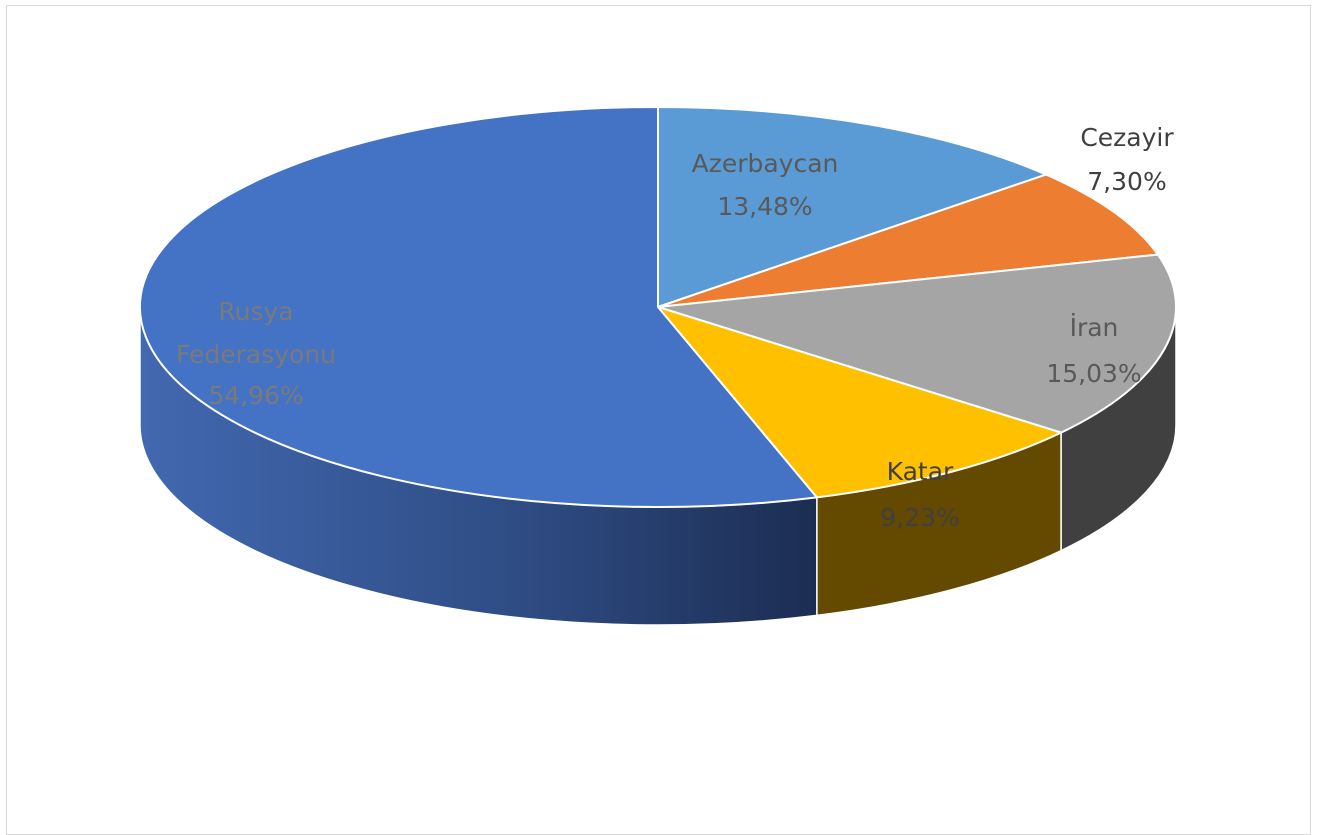 The width and height of the screenshot is (1319, 835). What do you see at coordinates (1093, 350) in the screenshot?
I see `data-label-iran: İran 15,03%` at bounding box center [1093, 350].